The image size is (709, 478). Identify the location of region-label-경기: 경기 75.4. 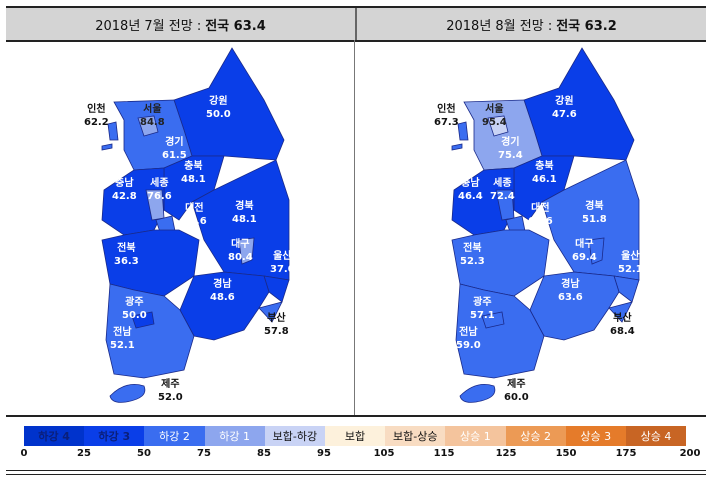
(510, 149).